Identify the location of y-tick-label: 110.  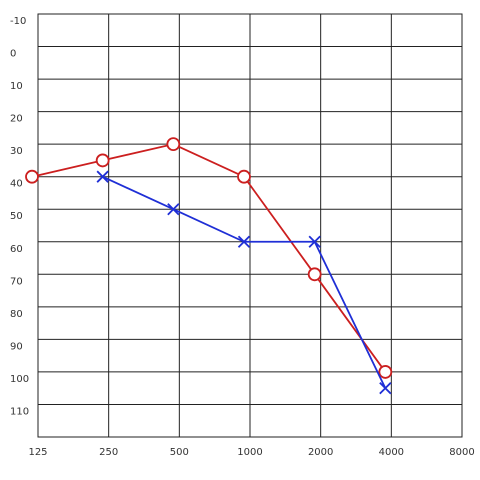
(19, 411).